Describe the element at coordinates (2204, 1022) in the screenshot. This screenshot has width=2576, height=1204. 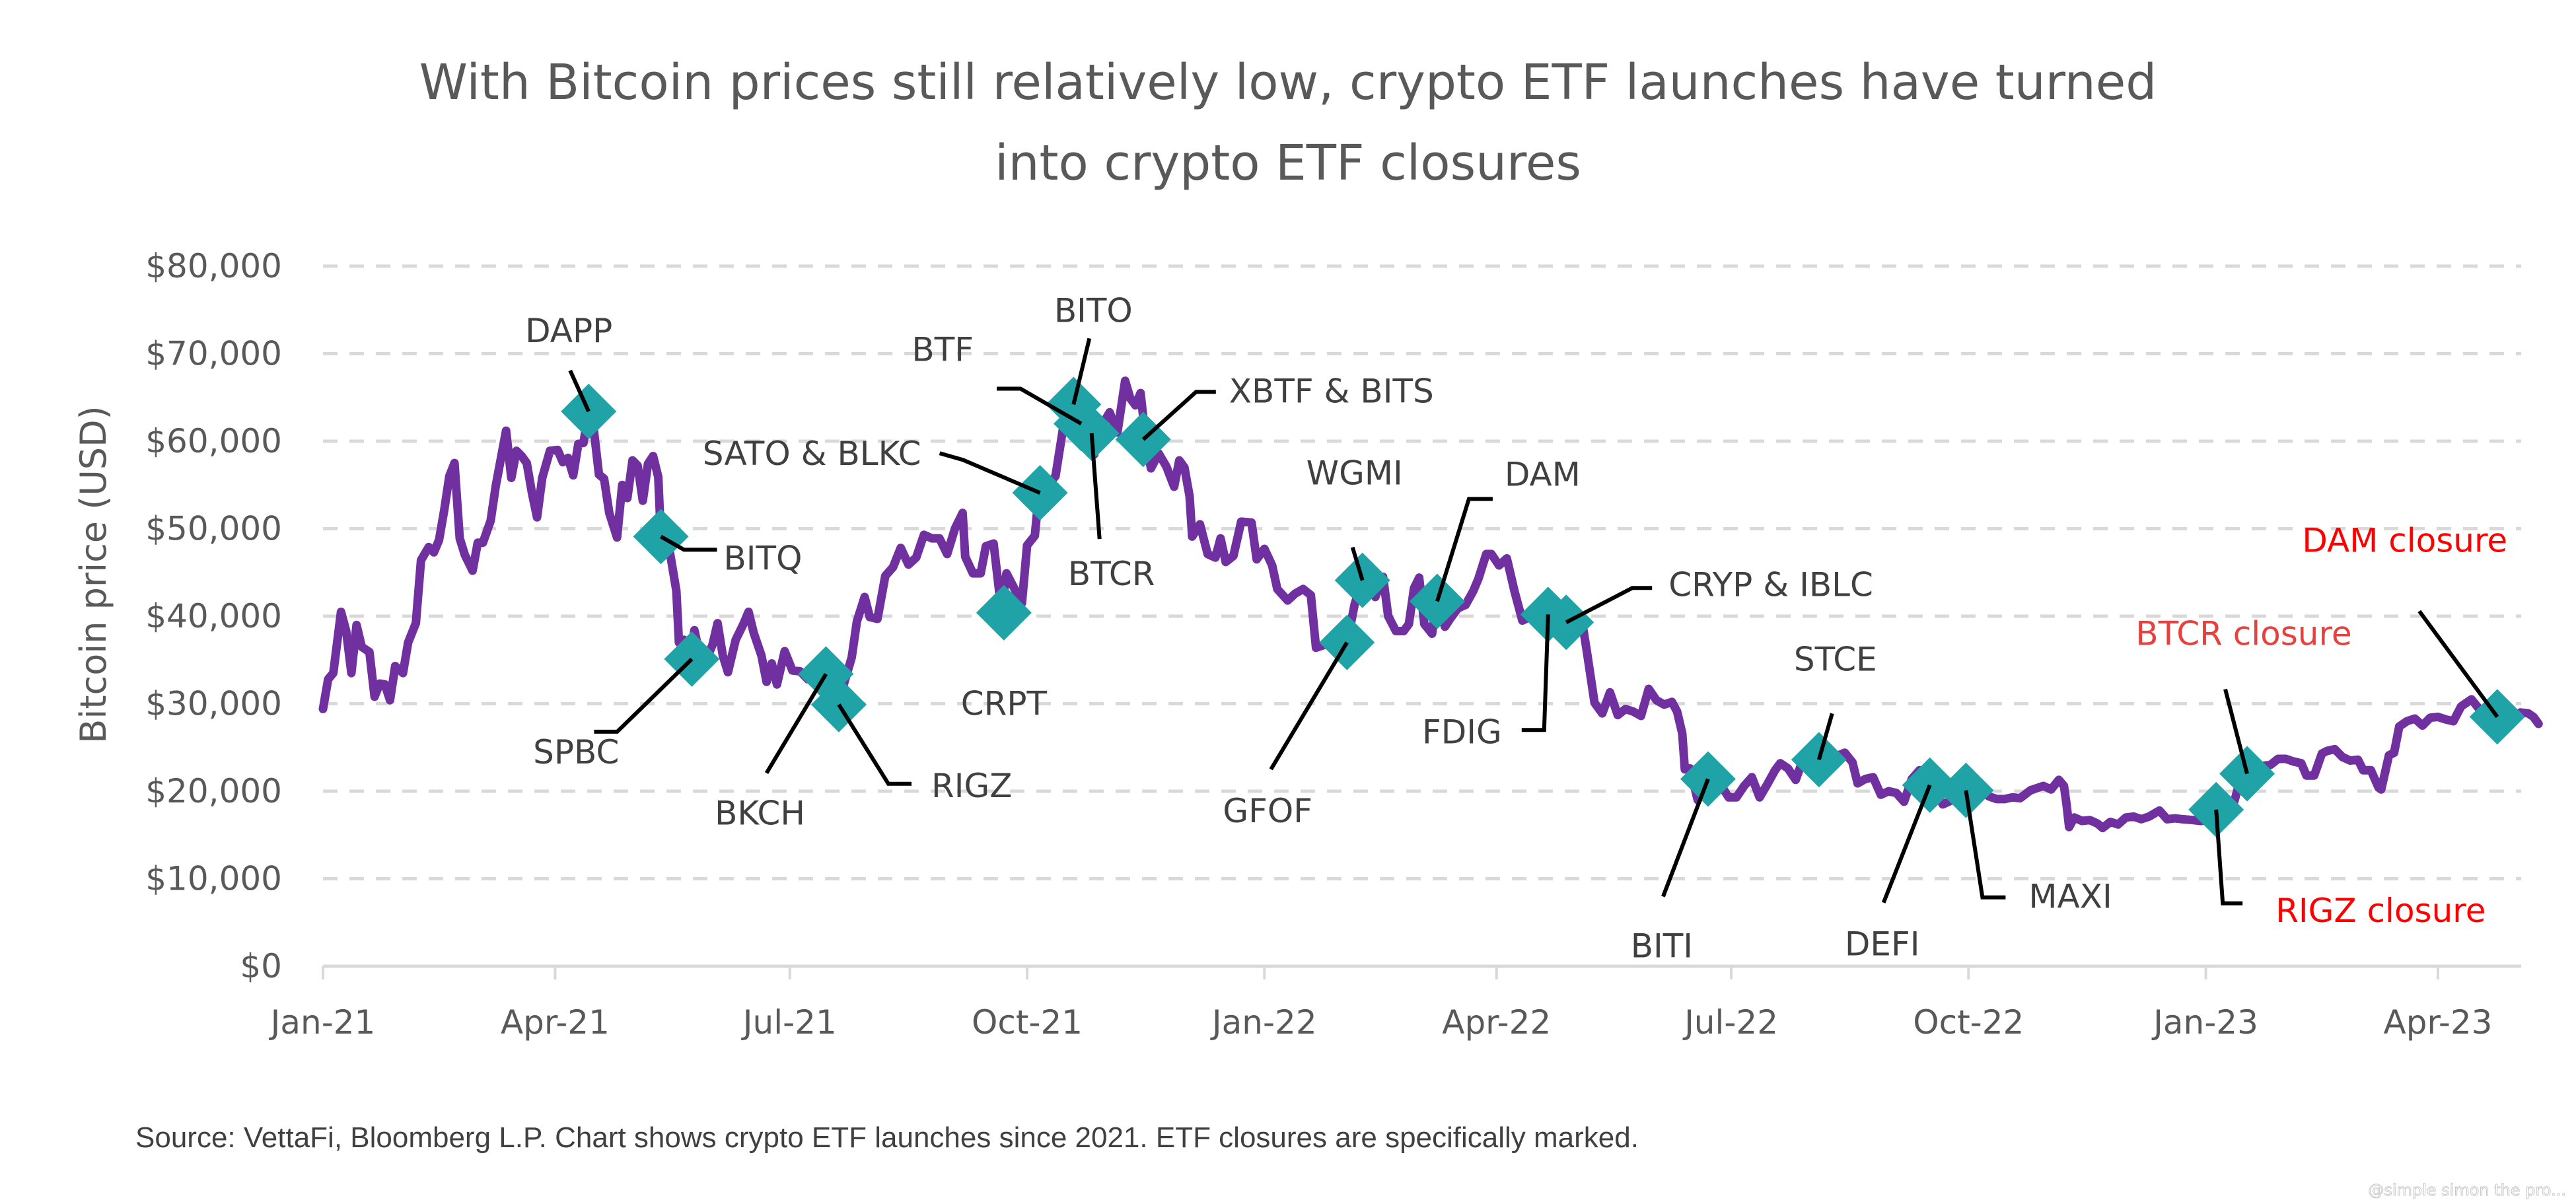
I see `x-tick-label: Jan-23` at that location.